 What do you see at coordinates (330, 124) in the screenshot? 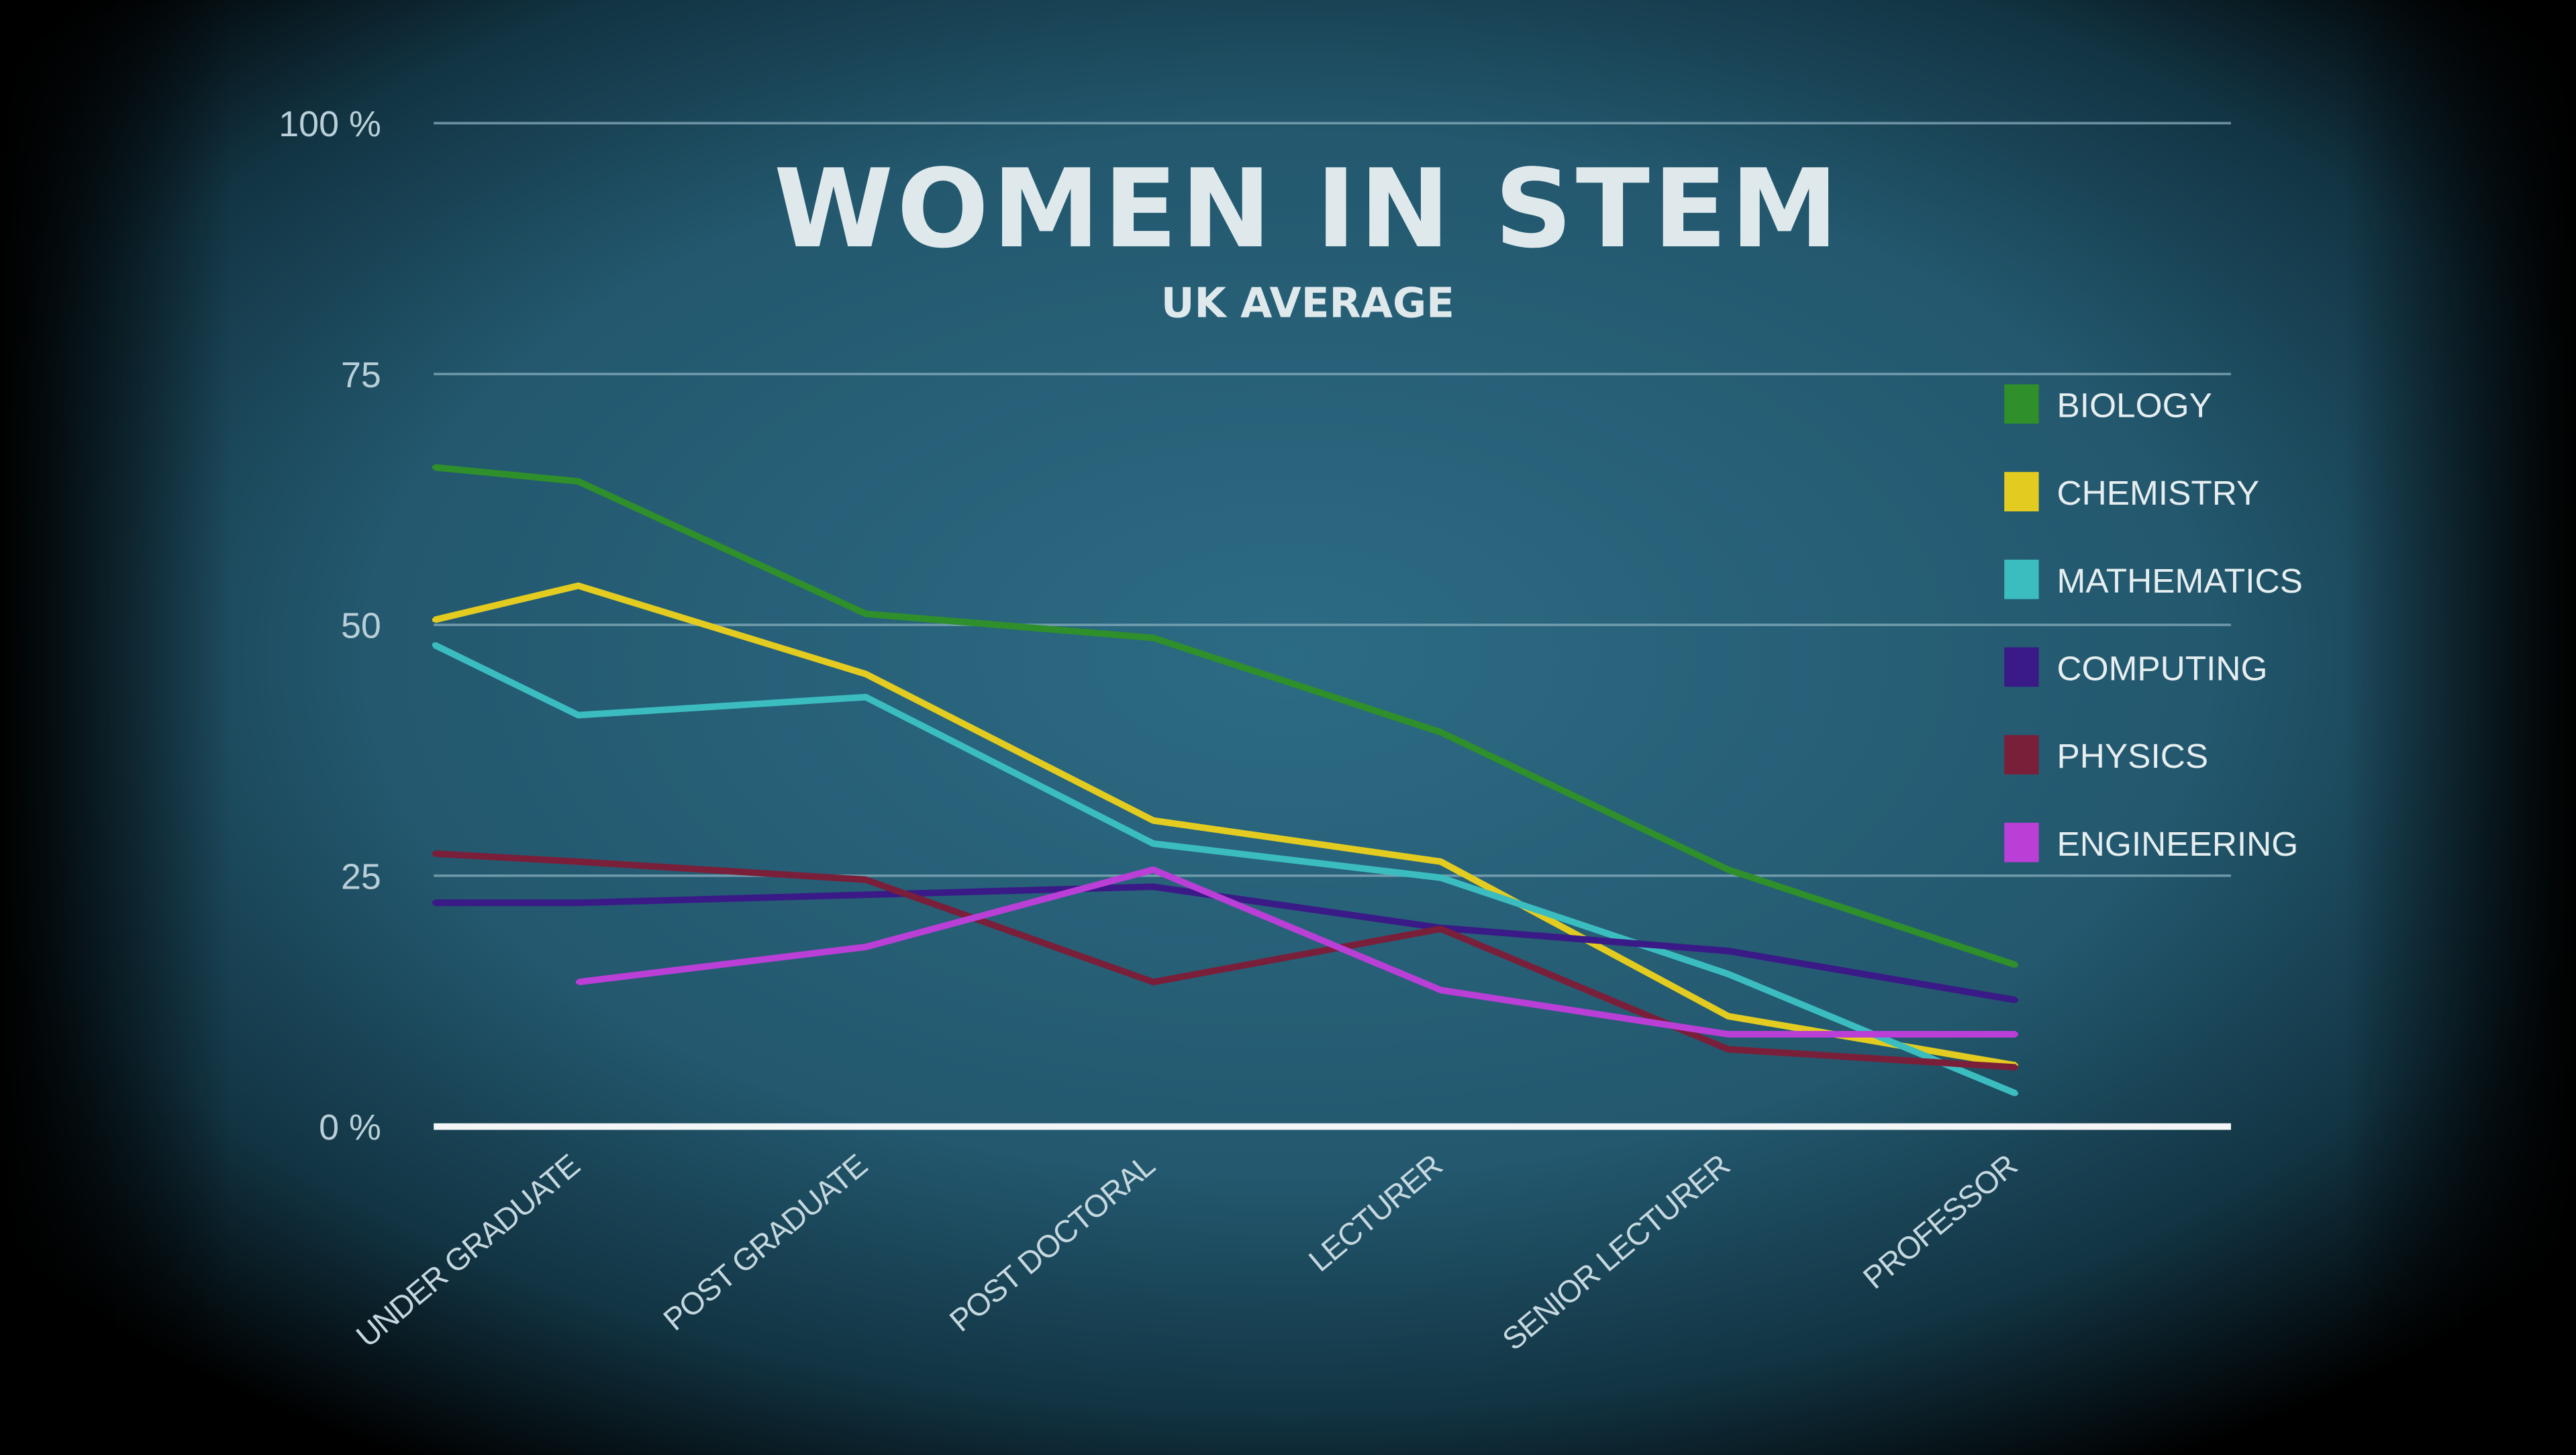
I see `y-tick-label: 100 %` at bounding box center [330, 124].